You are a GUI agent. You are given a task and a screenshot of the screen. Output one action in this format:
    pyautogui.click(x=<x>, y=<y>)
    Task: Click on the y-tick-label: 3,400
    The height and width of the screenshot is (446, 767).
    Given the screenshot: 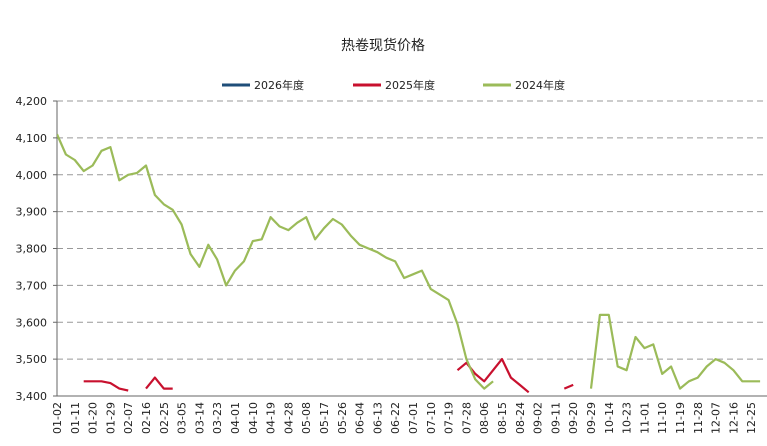 What is the action you would take?
    pyautogui.click(x=32, y=396)
    